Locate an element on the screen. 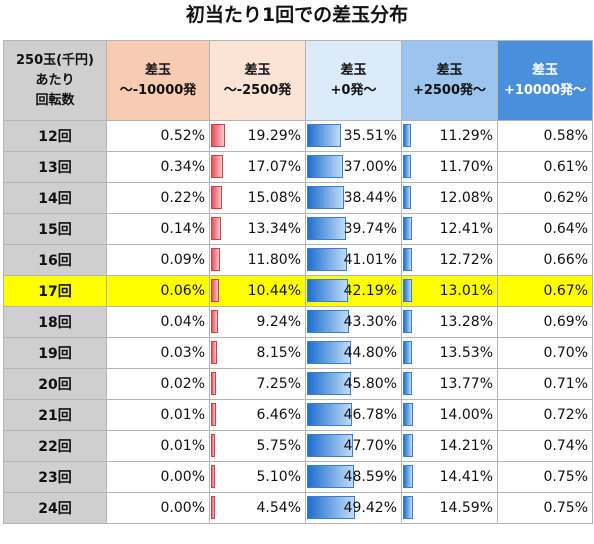 This screenshot has height=544, width=594. table-row: 17回 0.06% 10.44% 42.19% 13.01% 0.67% is located at coordinates (298, 291).